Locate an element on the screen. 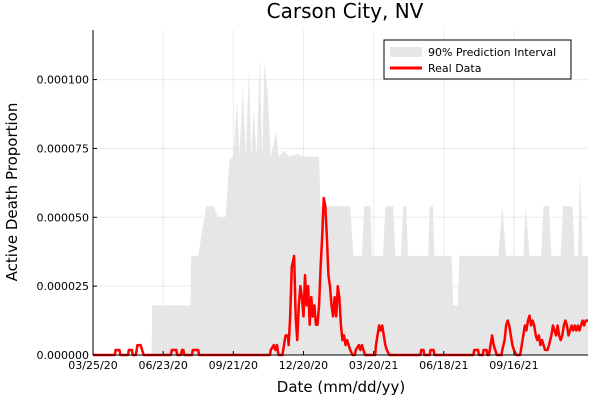 Image resolution: width=600 pixels, height=400 pixels. y-tick-label: 0.000100 is located at coordinates (63, 80).